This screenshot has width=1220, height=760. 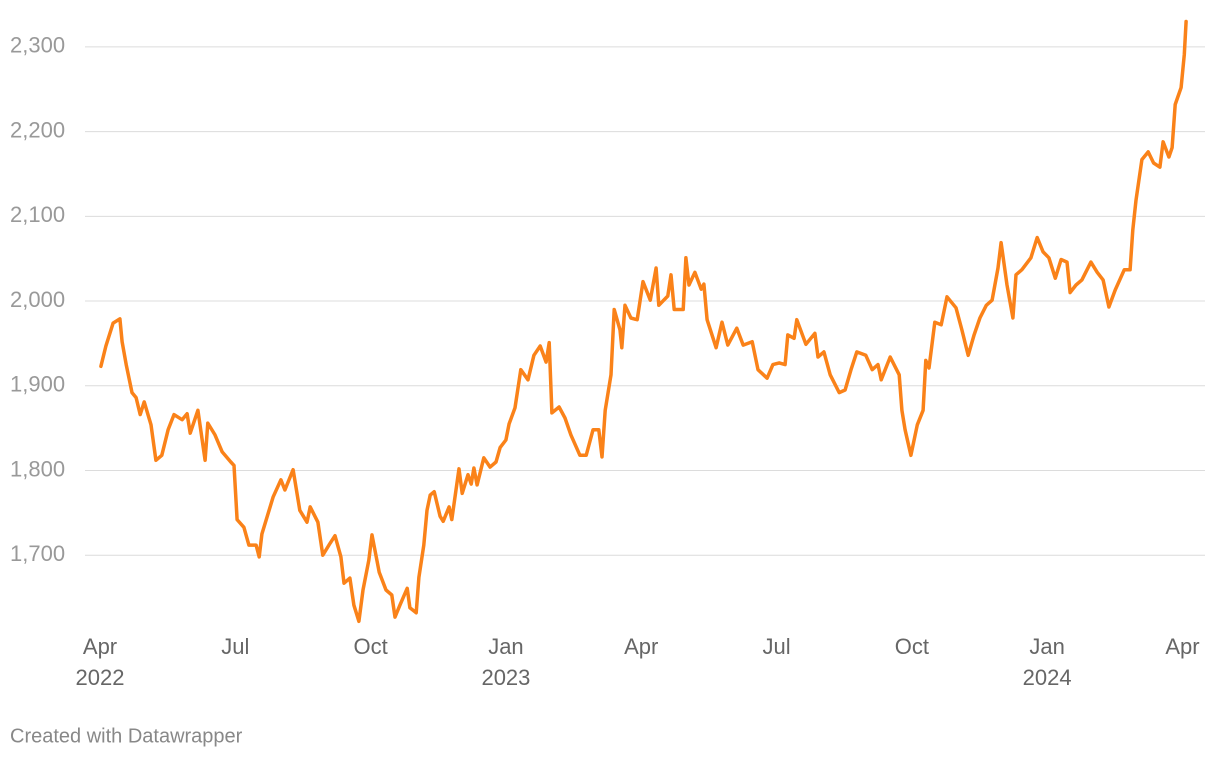 What do you see at coordinates (37, 45) in the screenshot?
I see `y-tick-label: 2,300` at bounding box center [37, 45].